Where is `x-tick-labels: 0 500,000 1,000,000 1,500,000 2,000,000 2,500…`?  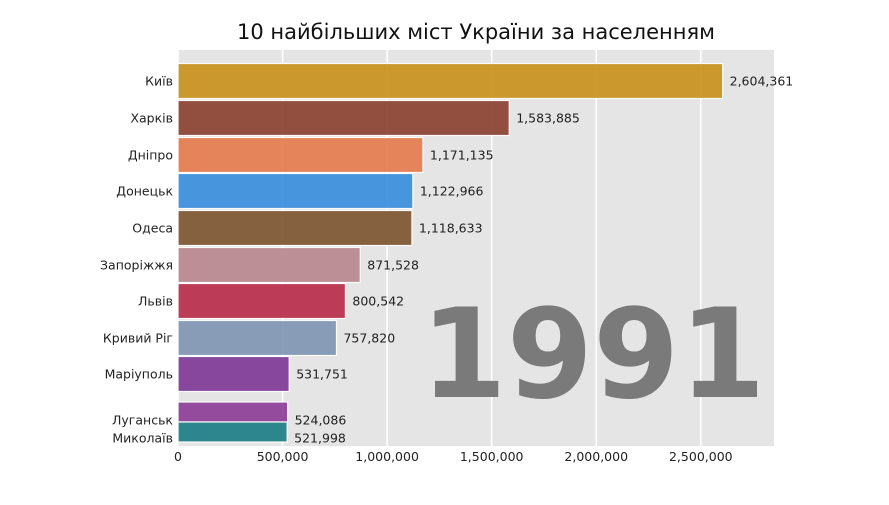
x-tick-labels: 0 500,000 1,000,000 1,500,000 2,000,000 2,500… is located at coordinates (453, 456).